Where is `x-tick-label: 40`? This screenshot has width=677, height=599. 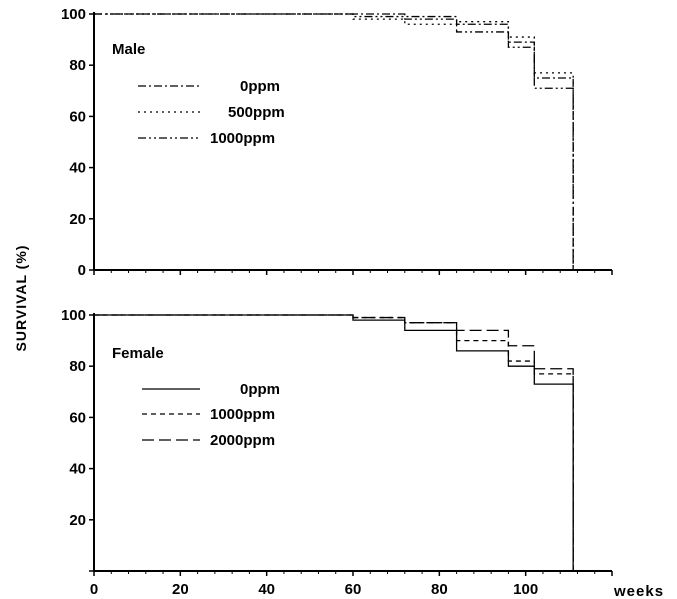 x-tick-label: 40 is located at coordinates (266, 589).